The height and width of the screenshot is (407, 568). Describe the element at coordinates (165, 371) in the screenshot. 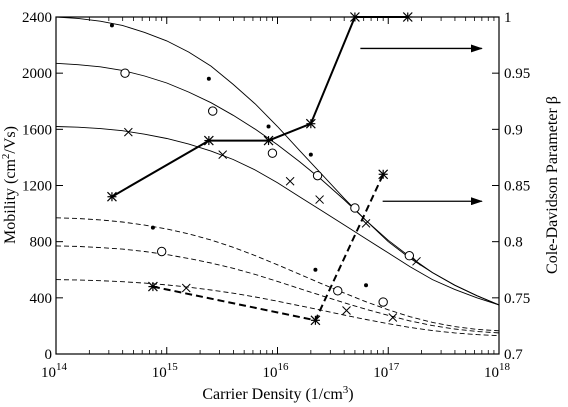

I see `x-tick-label: 1015` at that location.